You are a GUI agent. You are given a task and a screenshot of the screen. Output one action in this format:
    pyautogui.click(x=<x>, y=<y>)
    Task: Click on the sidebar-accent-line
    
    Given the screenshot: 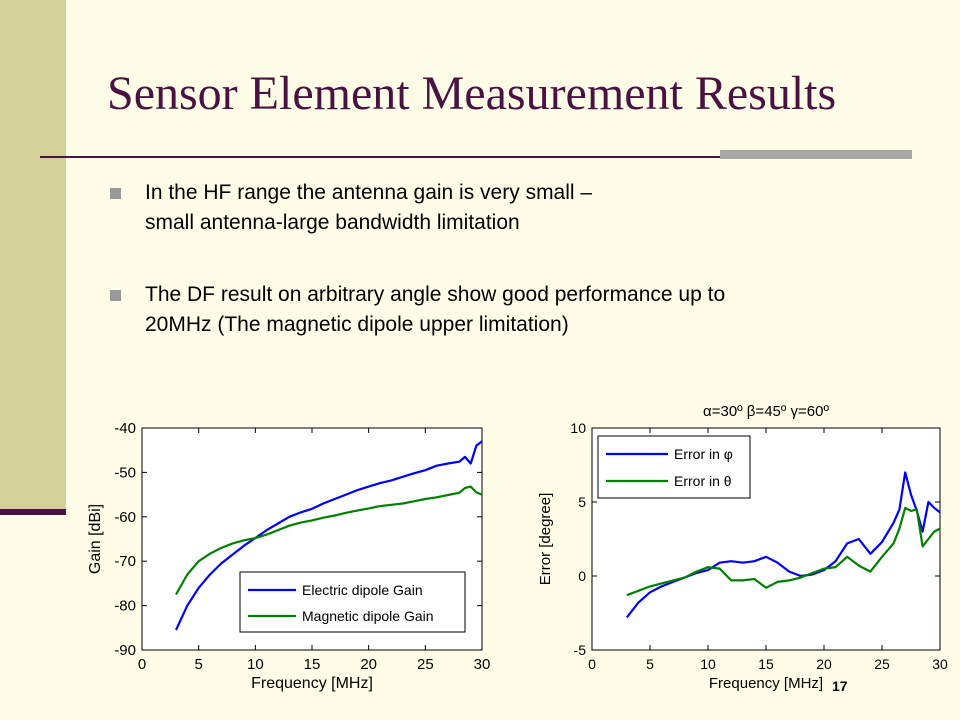 What is the action you would take?
    pyautogui.click(x=33, y=512)
    